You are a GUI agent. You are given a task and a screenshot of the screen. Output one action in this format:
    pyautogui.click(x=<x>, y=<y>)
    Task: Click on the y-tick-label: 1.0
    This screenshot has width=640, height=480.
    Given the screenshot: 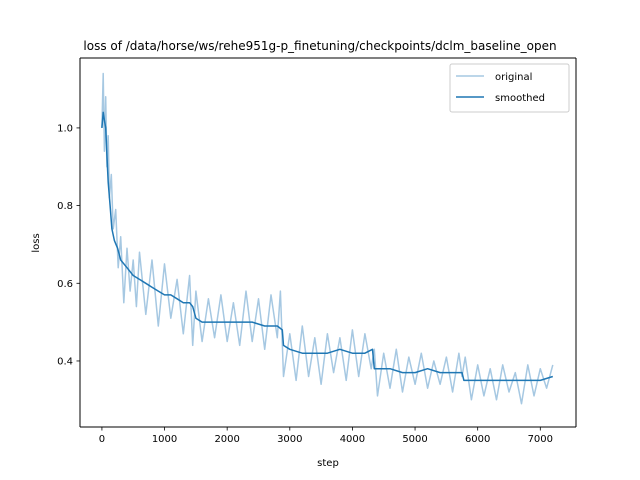 What is the action you would take?
    pyautogui.click(x=65, y=128)
    